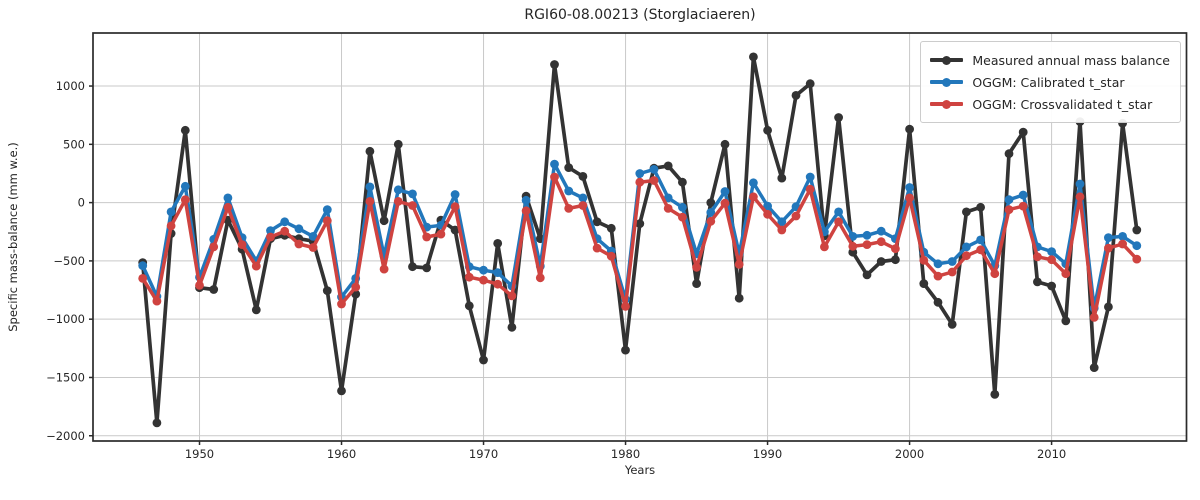 Image resolution: width=1200 pixels, height=500 pixels. Describe the element at coordinates (65, 319) in the screenshot. I see `svg-text: −1000` at that location.